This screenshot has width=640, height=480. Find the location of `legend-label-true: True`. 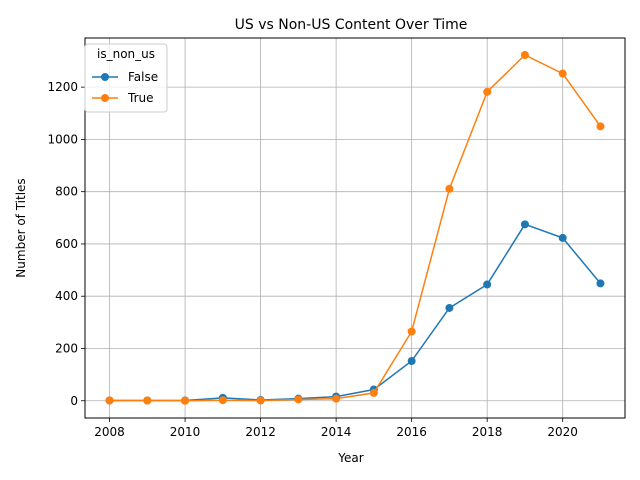

legend-label-true: True is located at coordinates (140, 98).